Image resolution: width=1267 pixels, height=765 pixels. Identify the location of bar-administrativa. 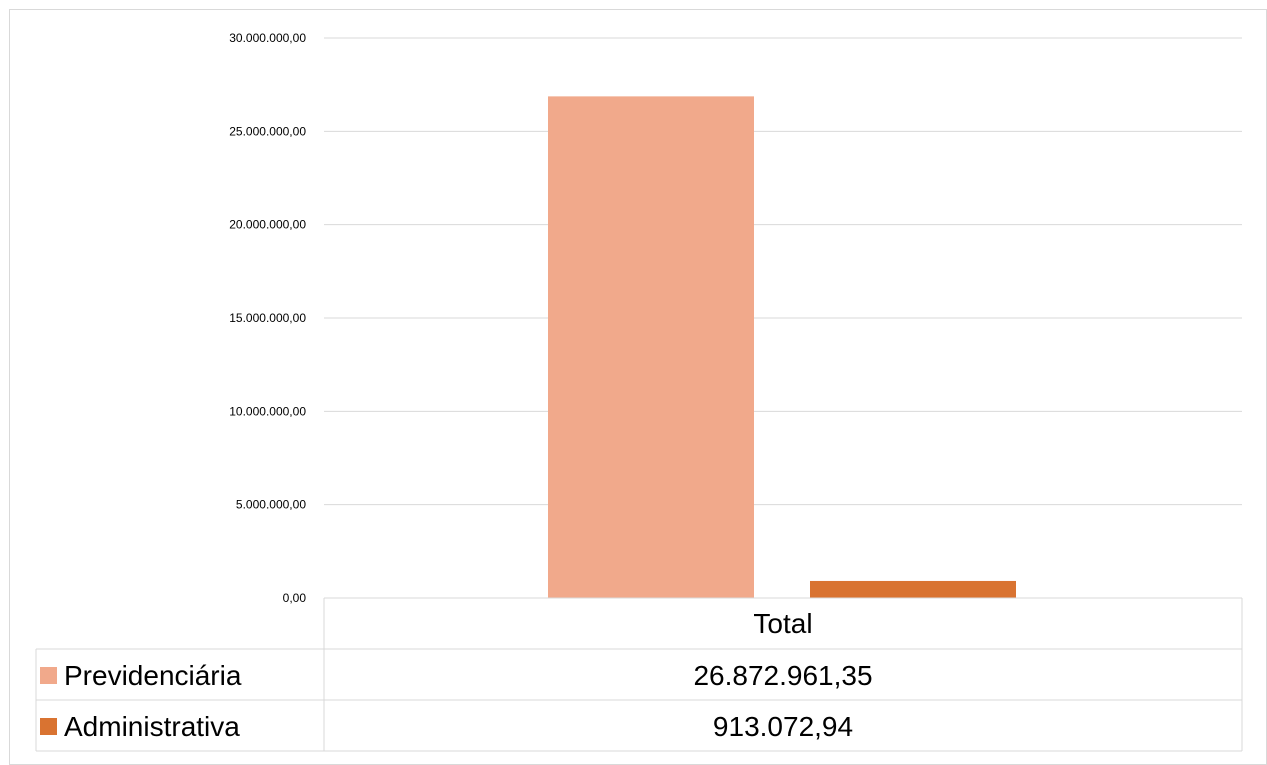
(913, 589).